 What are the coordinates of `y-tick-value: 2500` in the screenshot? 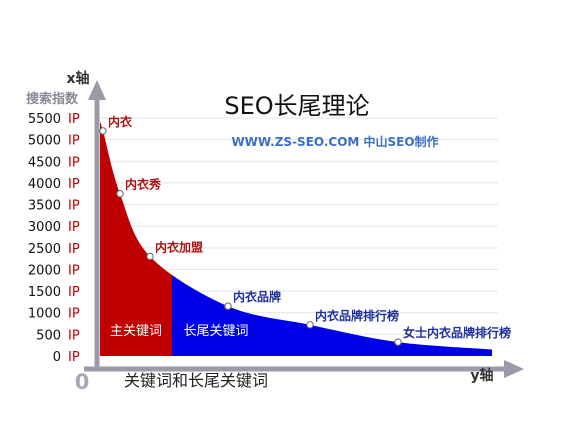 It's located at (44, 249).